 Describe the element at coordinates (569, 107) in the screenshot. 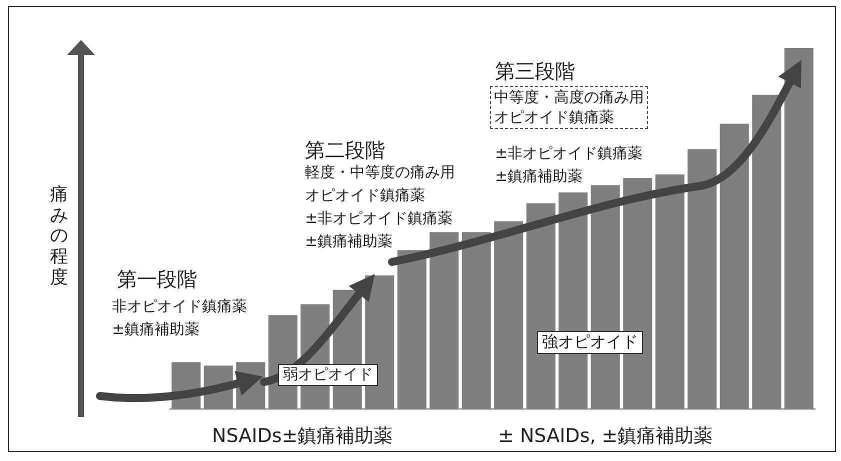

I see `annotation: 中等度・高度の痛み用オピオイド鎮痛薬` at that location.